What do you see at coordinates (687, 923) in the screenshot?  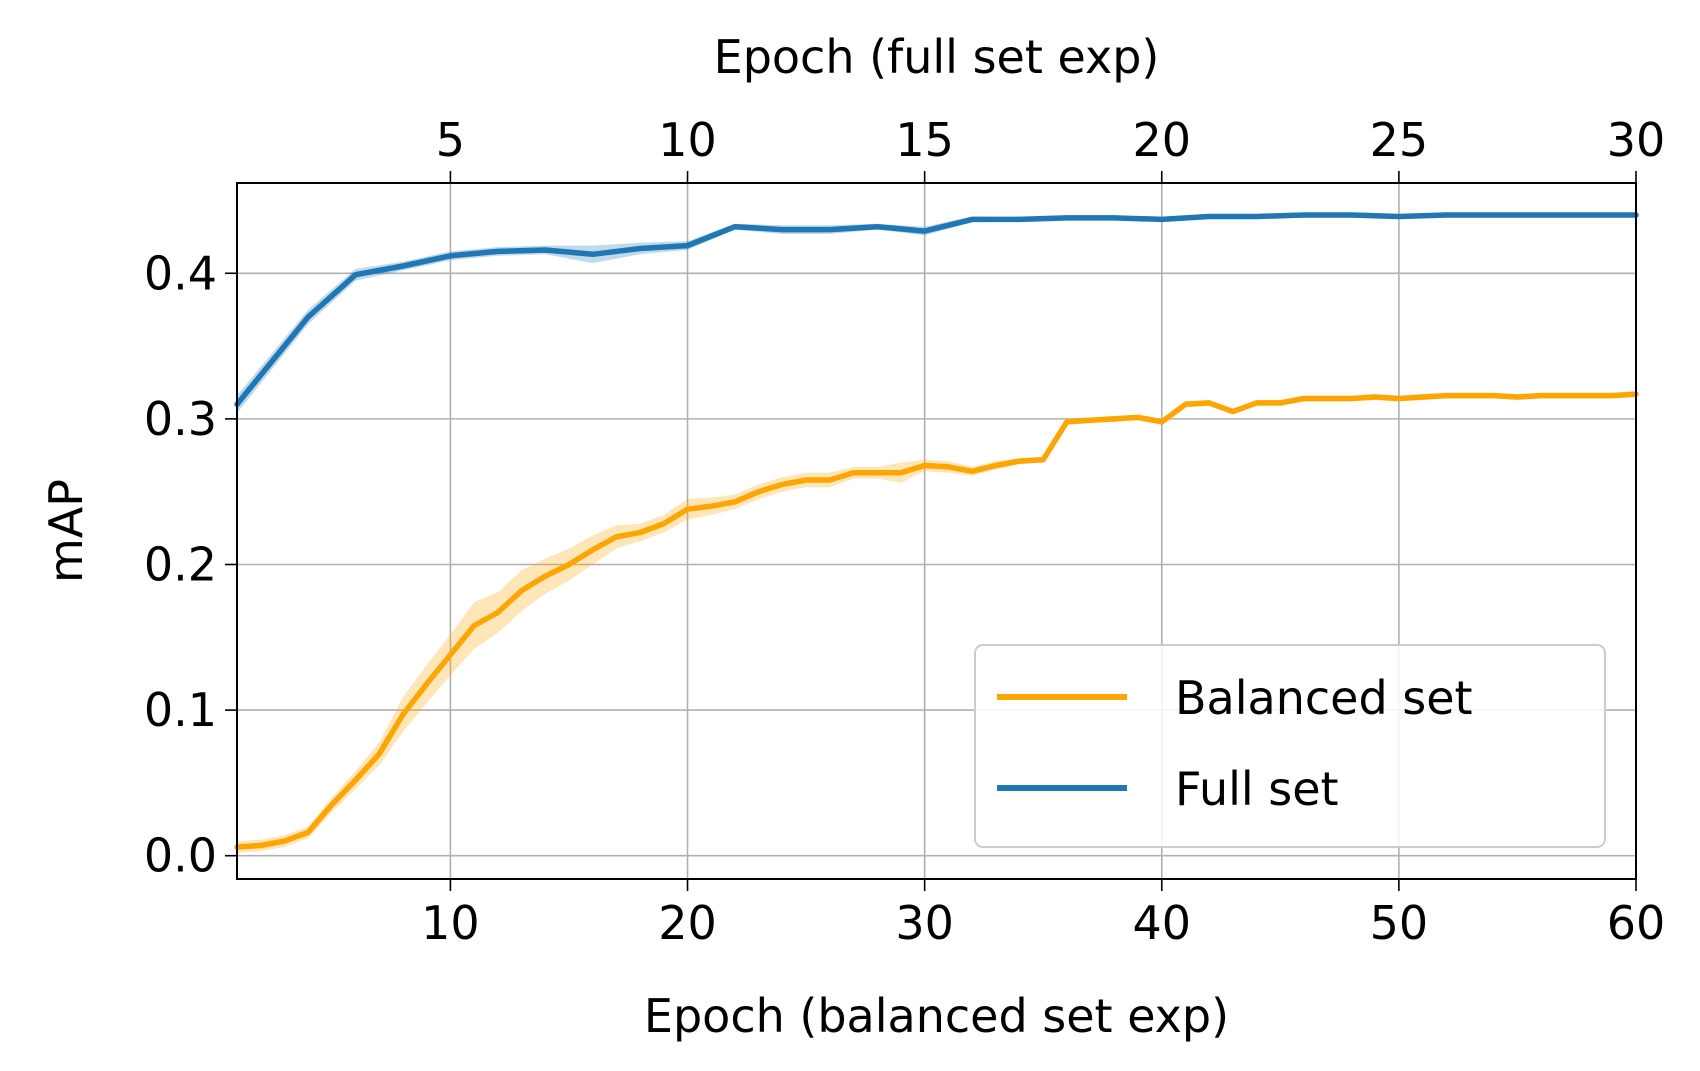 I see `x-tick-label-bottom: 20` at bounding box center [687, 923].